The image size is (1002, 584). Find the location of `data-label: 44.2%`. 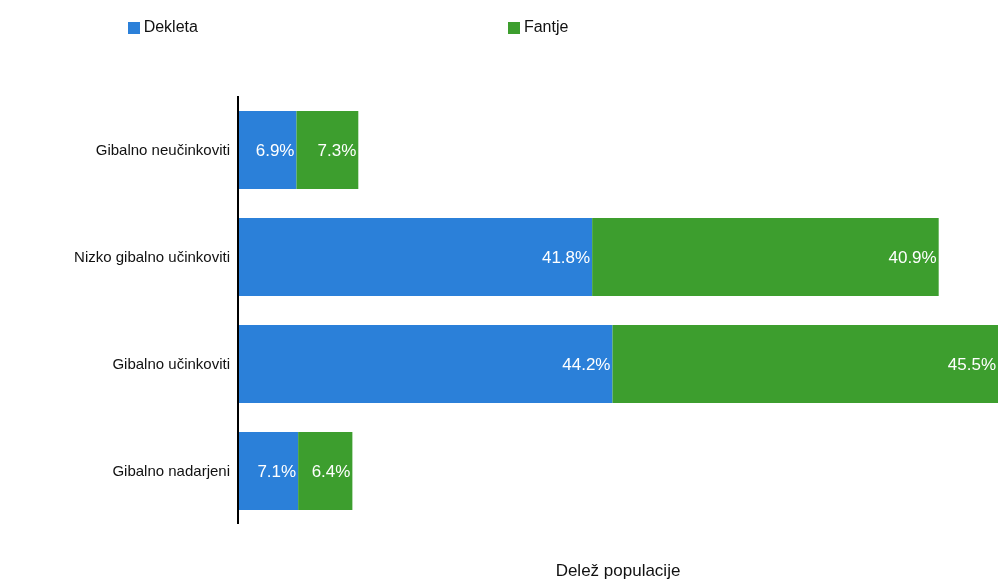

data-label: 44.2% is located at coordinates (586, 364).